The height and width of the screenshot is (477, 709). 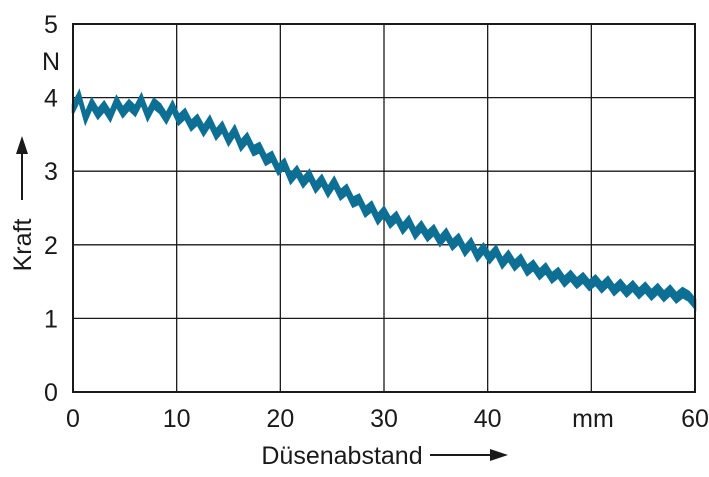 What do you see at coordinates (51, 62) in the screenshot?
I see `y-unit-label: N` at bounding box center [51, 62].